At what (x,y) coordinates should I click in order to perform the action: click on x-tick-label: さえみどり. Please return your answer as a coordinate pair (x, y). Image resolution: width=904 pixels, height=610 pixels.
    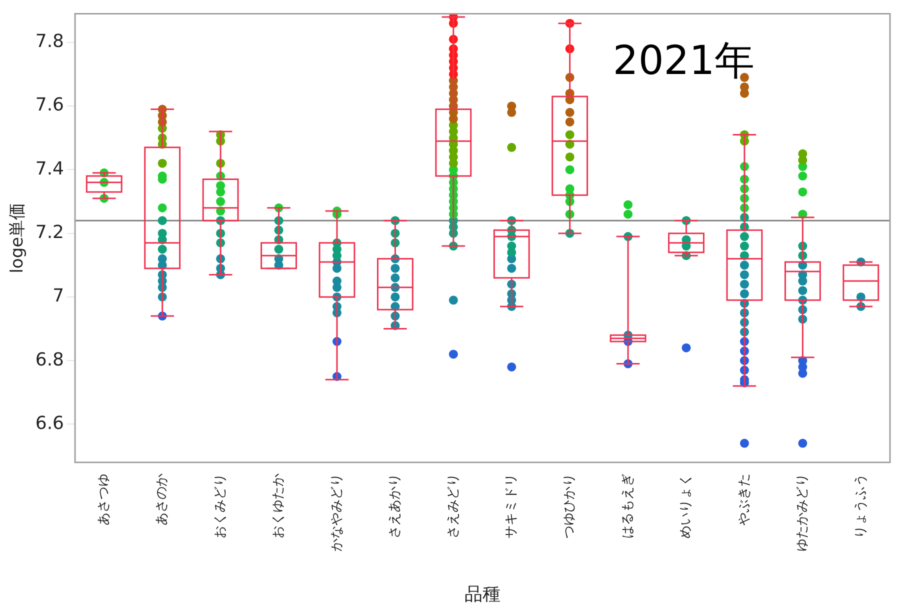
    Looking at the image, I should click on (453, 505).